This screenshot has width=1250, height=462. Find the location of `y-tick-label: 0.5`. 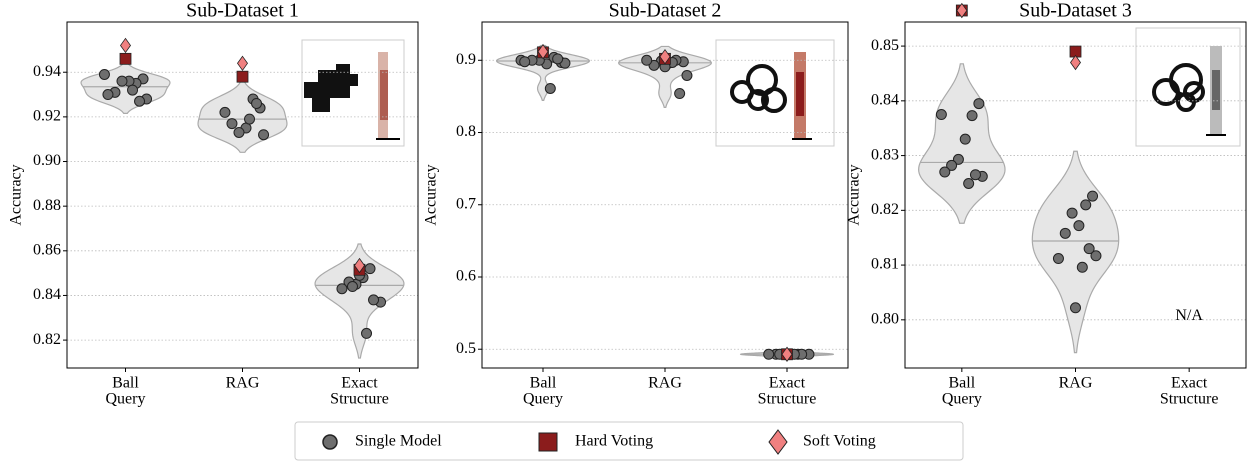

y-tick-label: 0.5 is located at coordinates (466, 348).